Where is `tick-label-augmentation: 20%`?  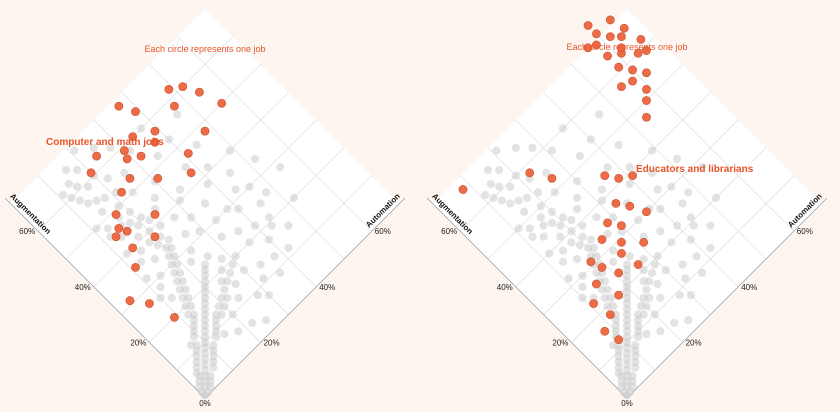
tick-label-augmentation: 20% is located at coordinates (138, 342).